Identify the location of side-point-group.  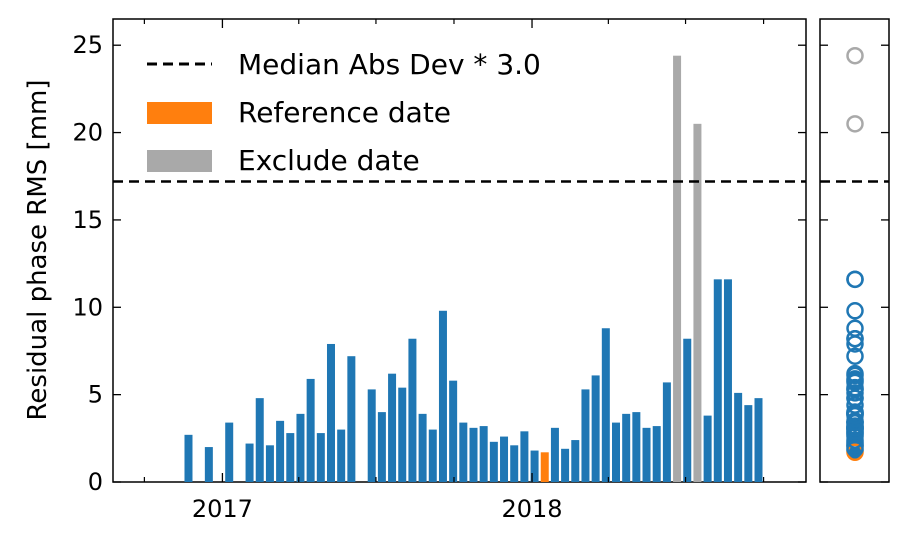
(855, 254).